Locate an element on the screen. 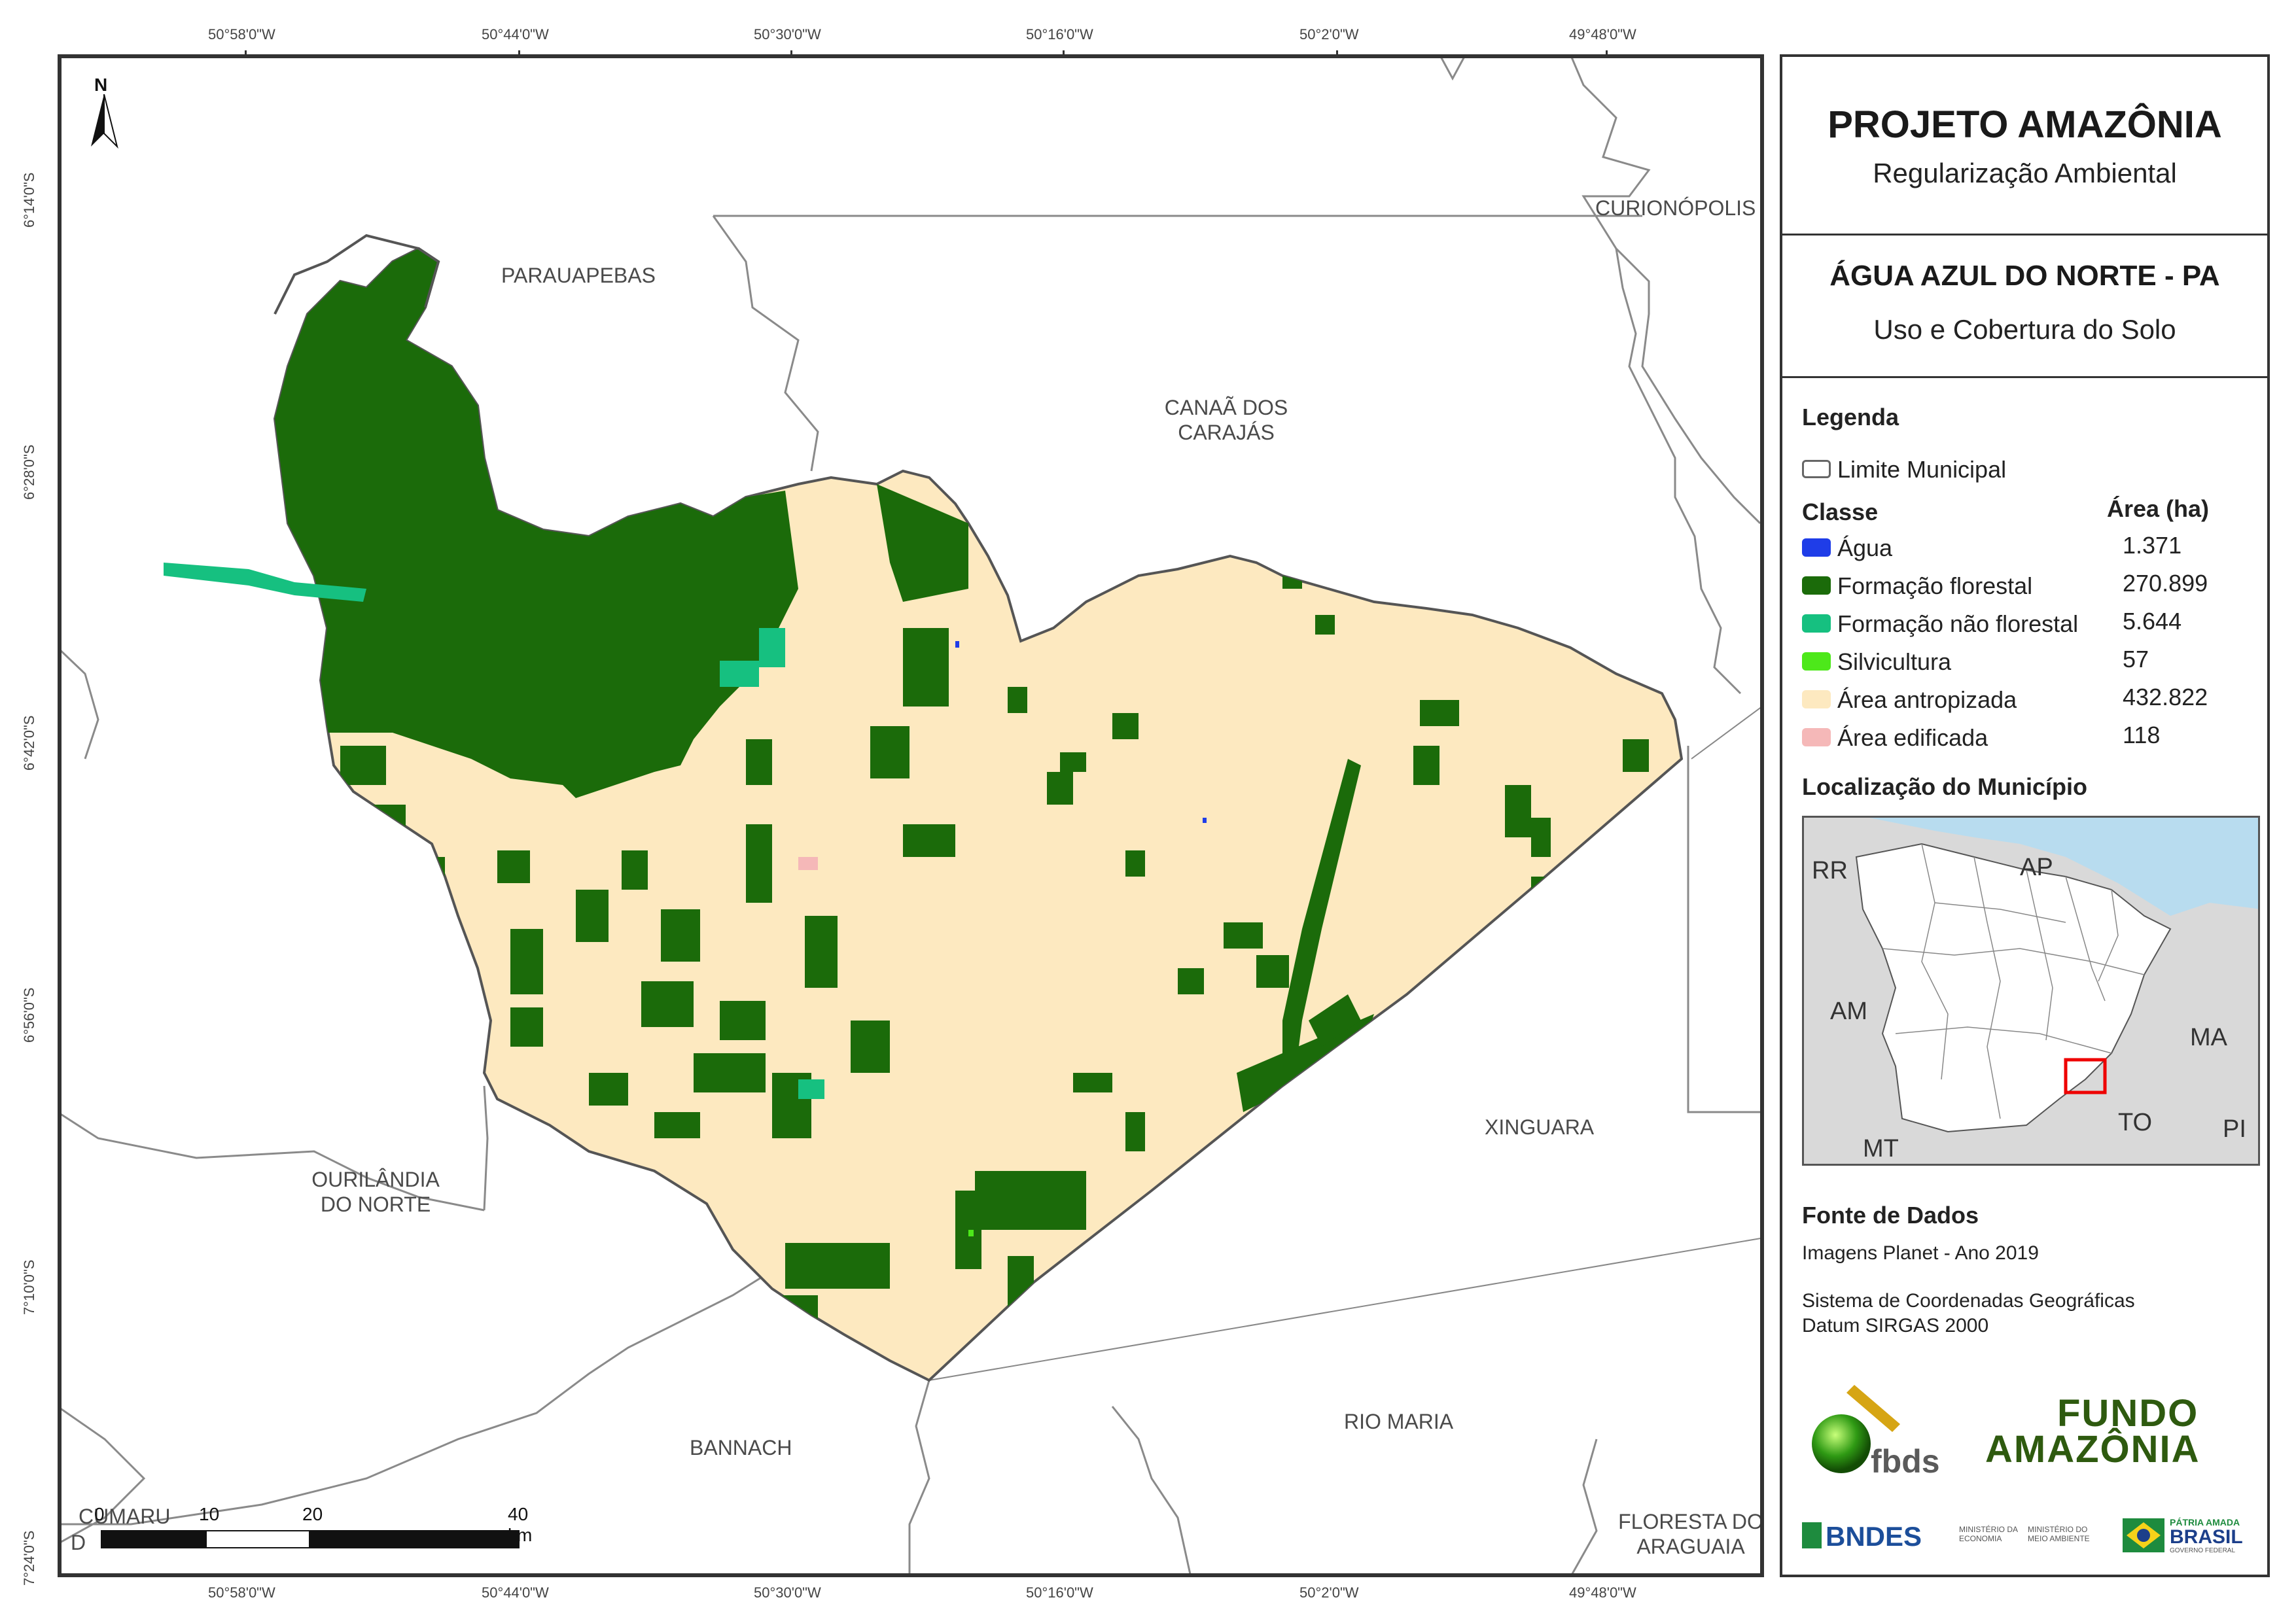 The height and width of the screenshot is (1623, 2296). swatch-agua is located at coordinates (1816, 548).